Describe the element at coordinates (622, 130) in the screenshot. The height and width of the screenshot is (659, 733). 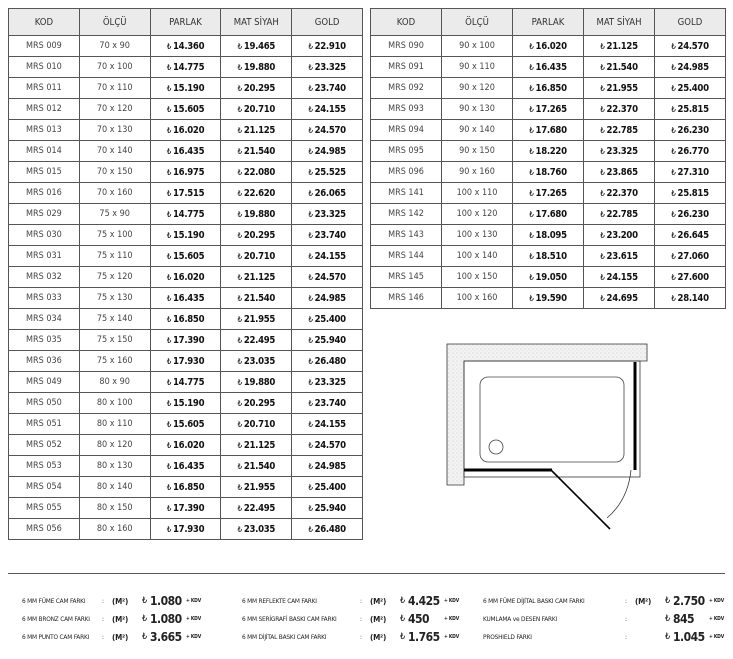
I see `price-value: 22.785` at that location.